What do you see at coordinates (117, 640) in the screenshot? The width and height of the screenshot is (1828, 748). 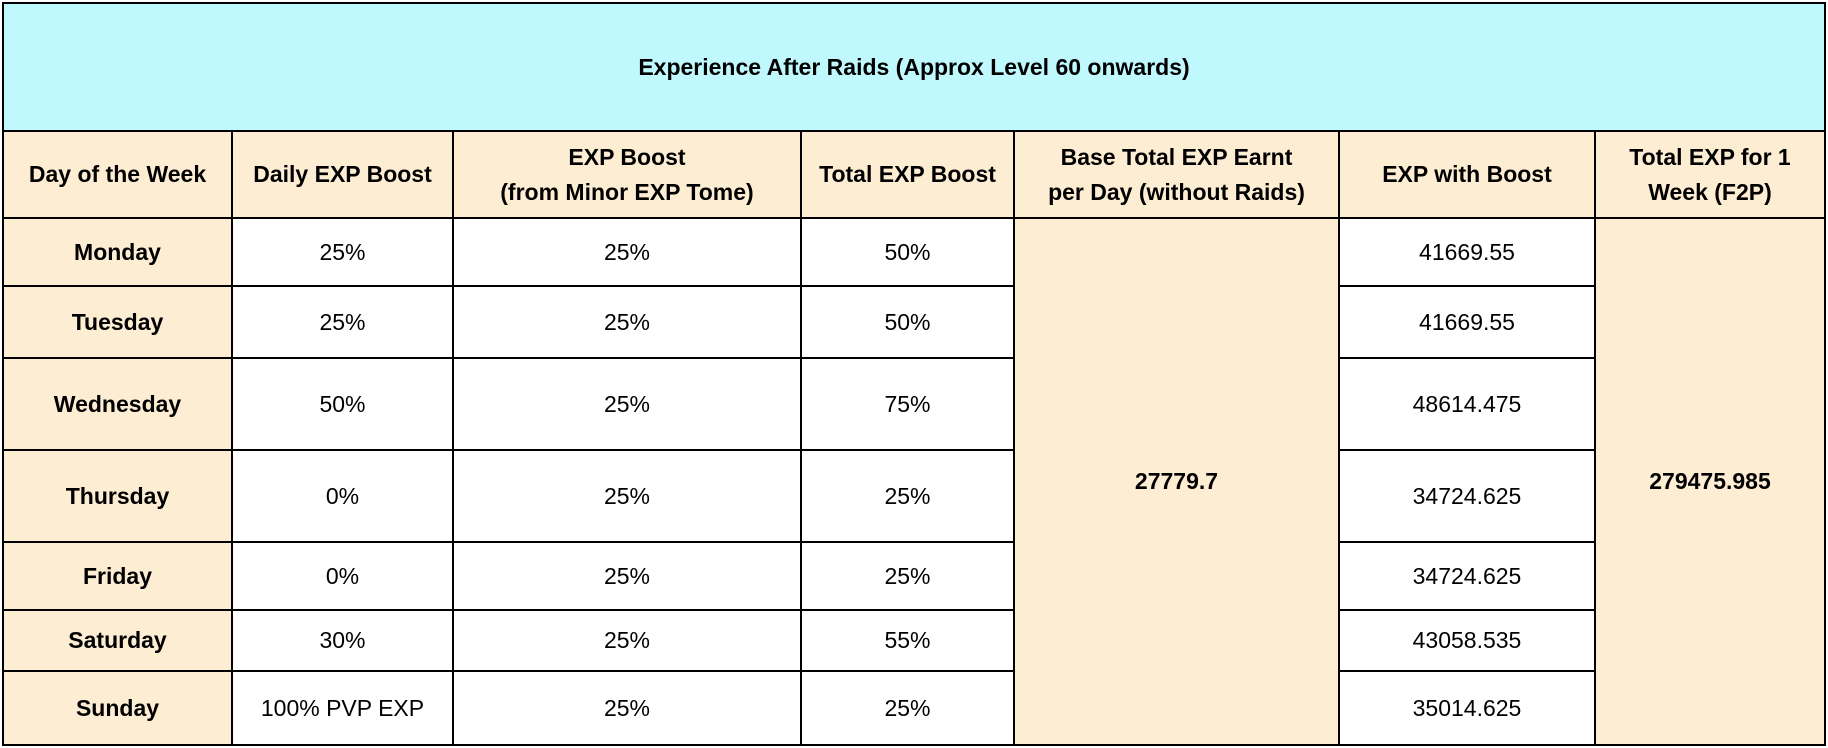 I see `day-cell: Saturday` at bounding box center [117, 640].